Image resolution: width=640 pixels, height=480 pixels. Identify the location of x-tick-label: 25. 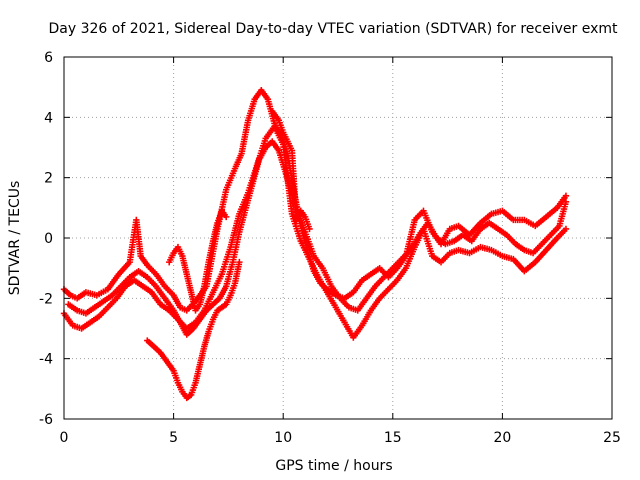
(612, 438).